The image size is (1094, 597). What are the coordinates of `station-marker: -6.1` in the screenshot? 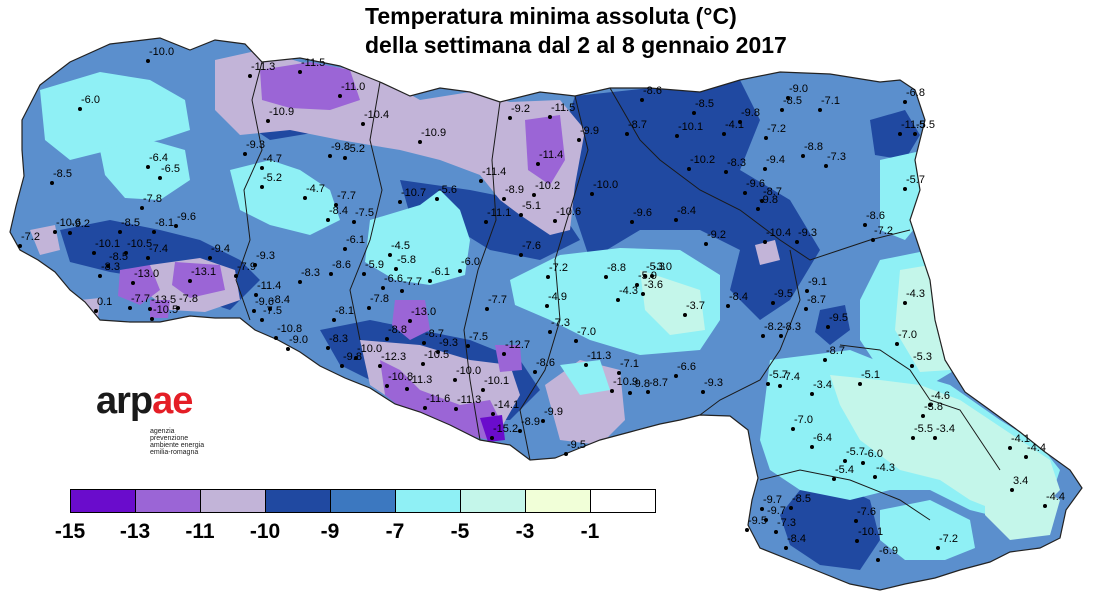 It's located at (439, 274).